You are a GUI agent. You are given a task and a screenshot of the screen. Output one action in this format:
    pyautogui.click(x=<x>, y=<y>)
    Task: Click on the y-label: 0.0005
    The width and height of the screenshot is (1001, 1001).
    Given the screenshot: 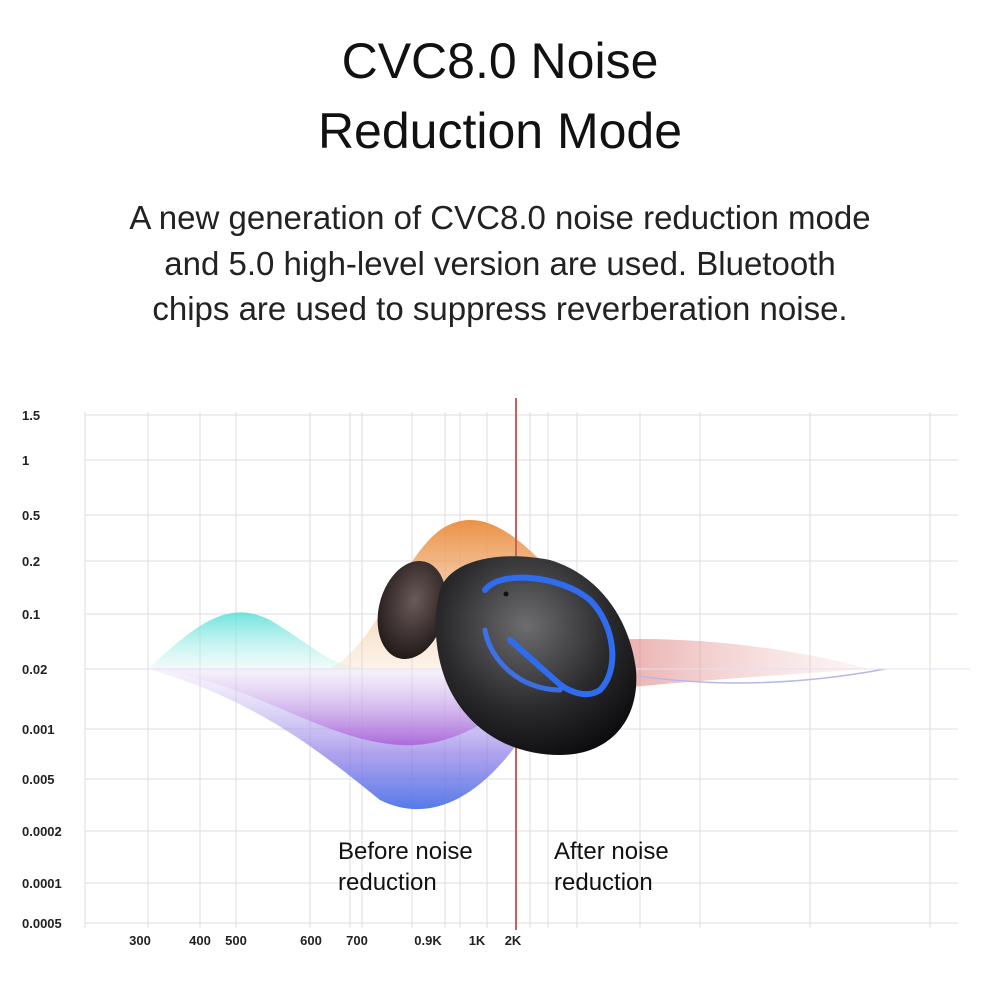 What is the action you would take?
    pyautogui.click(x=42, y=923)
    